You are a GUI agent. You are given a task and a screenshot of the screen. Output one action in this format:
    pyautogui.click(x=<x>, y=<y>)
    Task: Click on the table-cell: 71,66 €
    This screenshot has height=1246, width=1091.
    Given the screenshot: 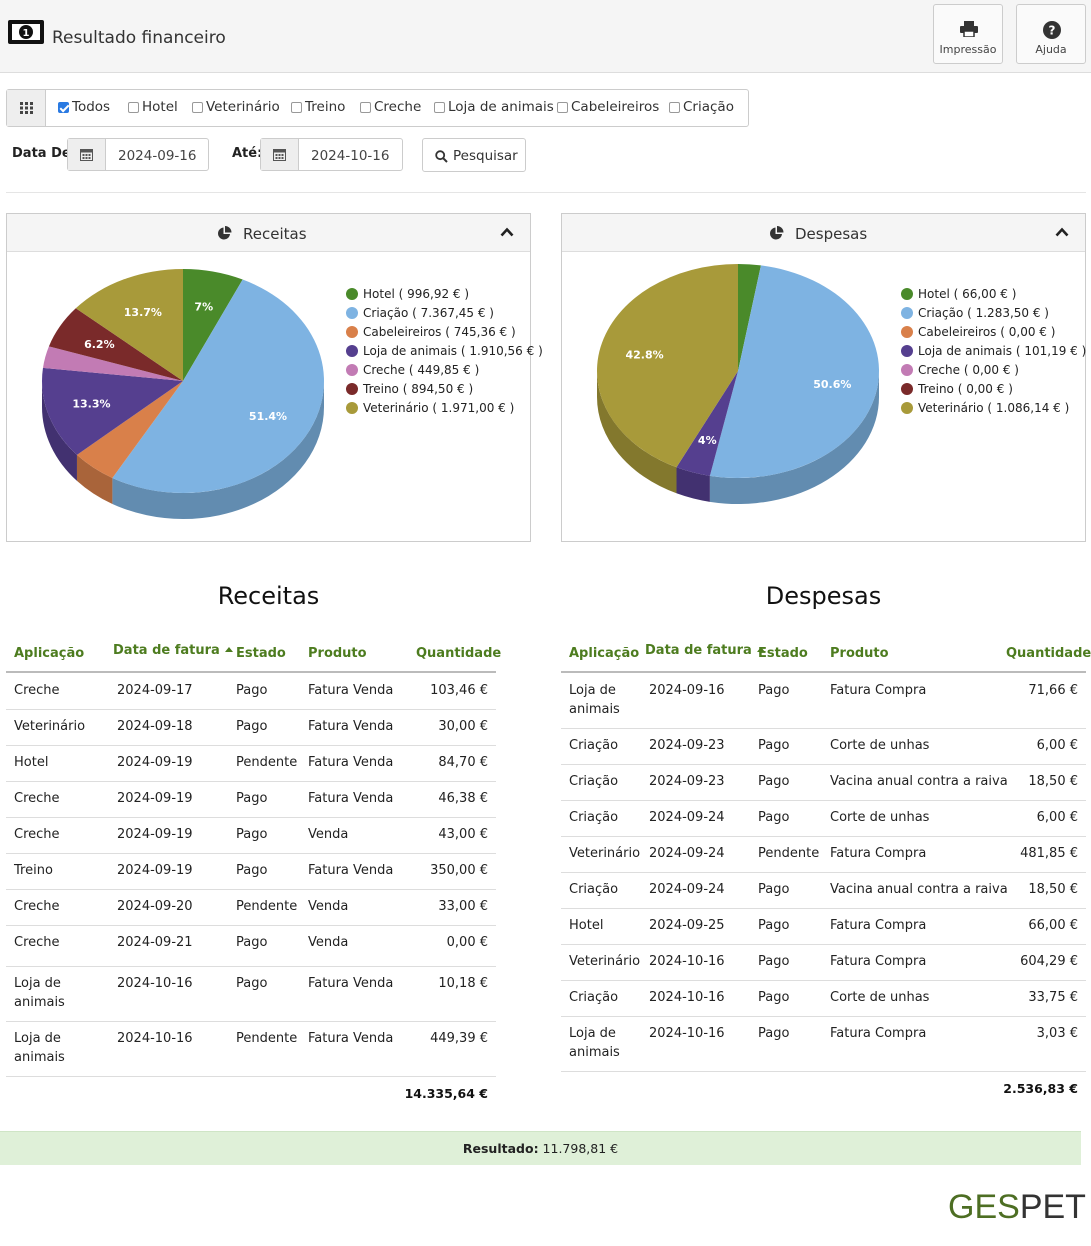 What is the action you would take?
    pyautogui.click(x=1053, y=690)
    